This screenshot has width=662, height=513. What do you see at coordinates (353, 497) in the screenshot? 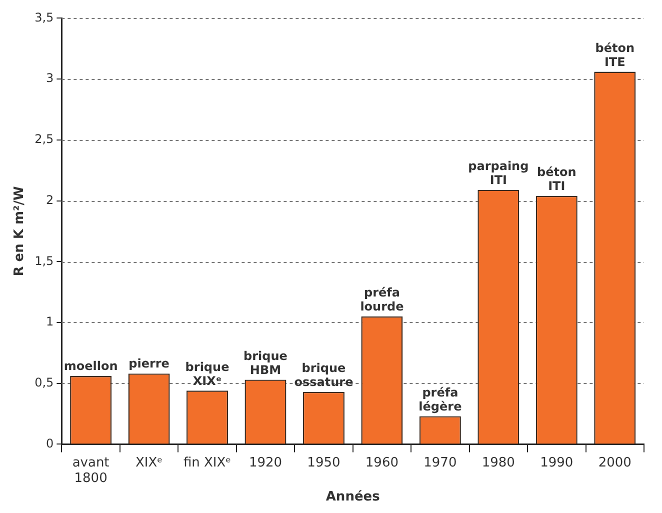
I see `x-axis-title: Années` at bounding box center [353, 497].